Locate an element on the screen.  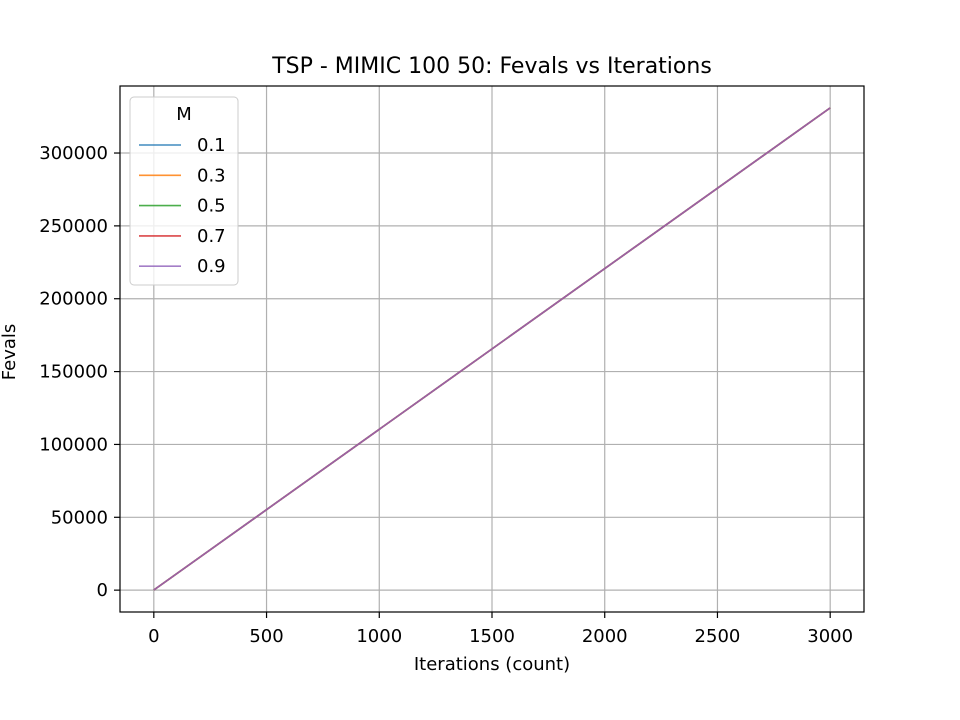
legend-label: 0.1 is located at coordinates (211, 145).